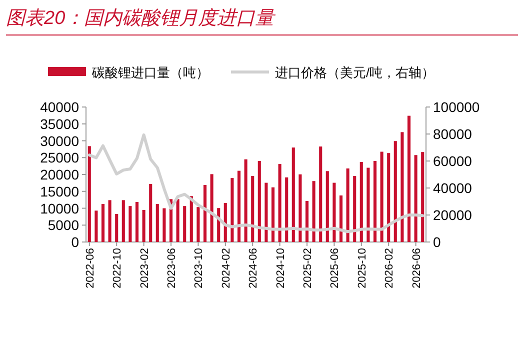  Describe the element at coordinates (452, 134) in the screenshot. I see `y2-tick-label: 80000` at that location.